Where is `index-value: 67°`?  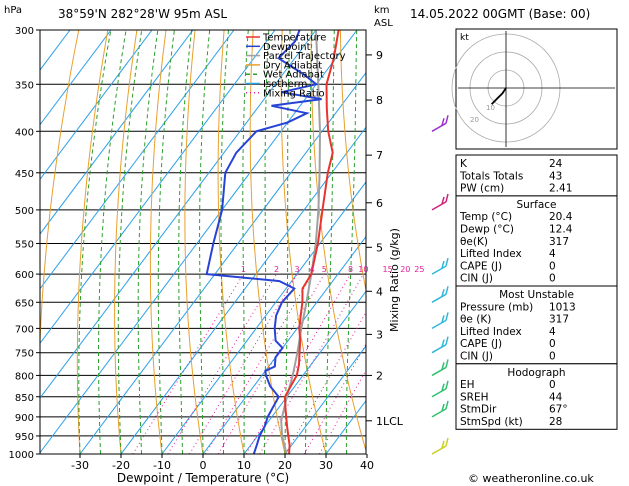 index-value: 67° is located at coordinates (558, 410).